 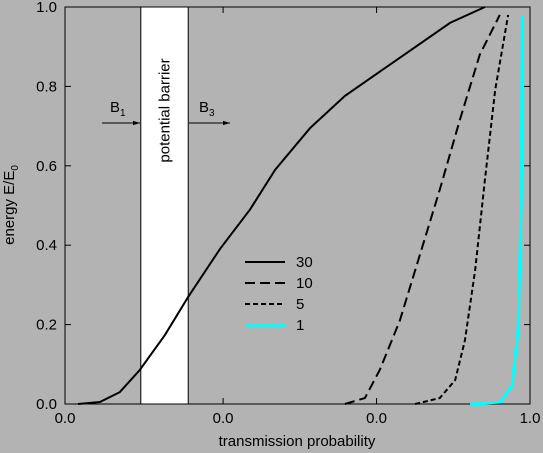 What do you see at coordinates (165, 110) in the screenshot?
I see `barrier-label: potential barrier` at bounding box center [165, 110].